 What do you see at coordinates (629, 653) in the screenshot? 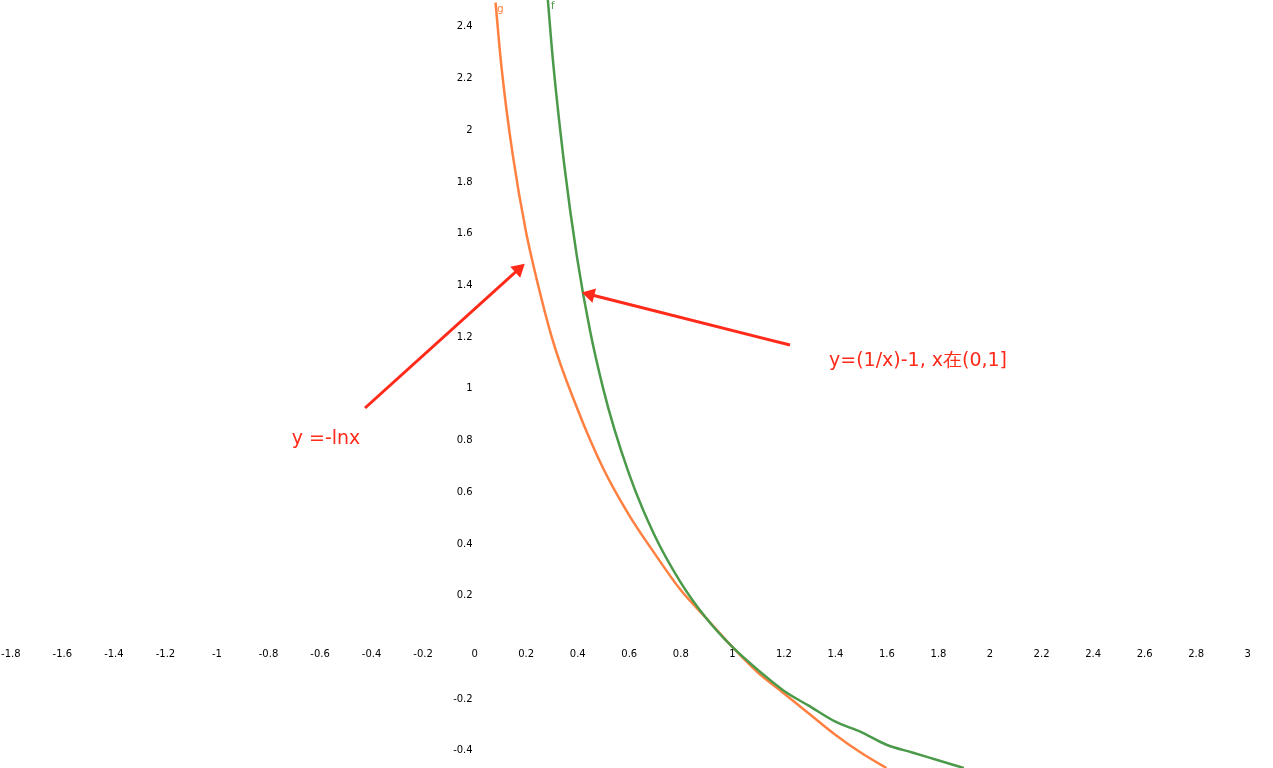
I see `x-tick-label: 0.6` at bounding box center [629, 653].